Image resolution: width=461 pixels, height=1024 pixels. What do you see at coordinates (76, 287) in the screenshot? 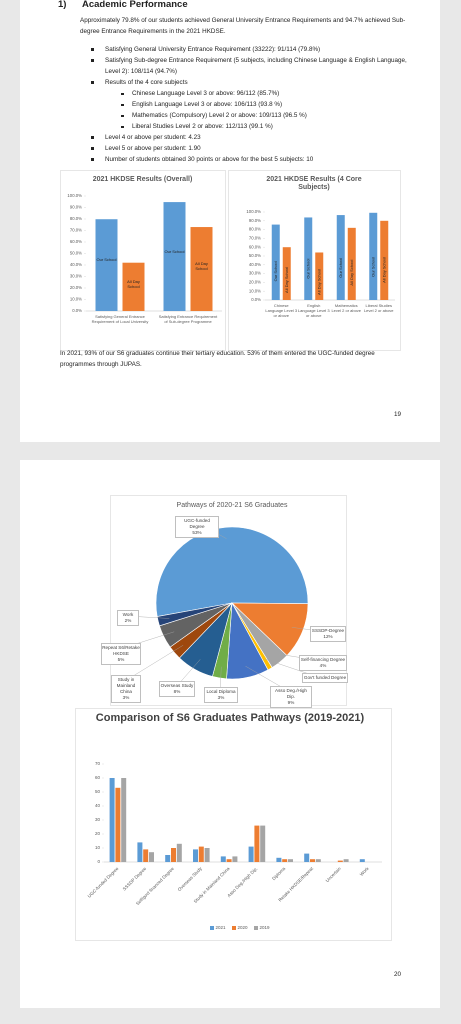
I see `y-tick-label: 20.0%` at bounding box center [76, 287].